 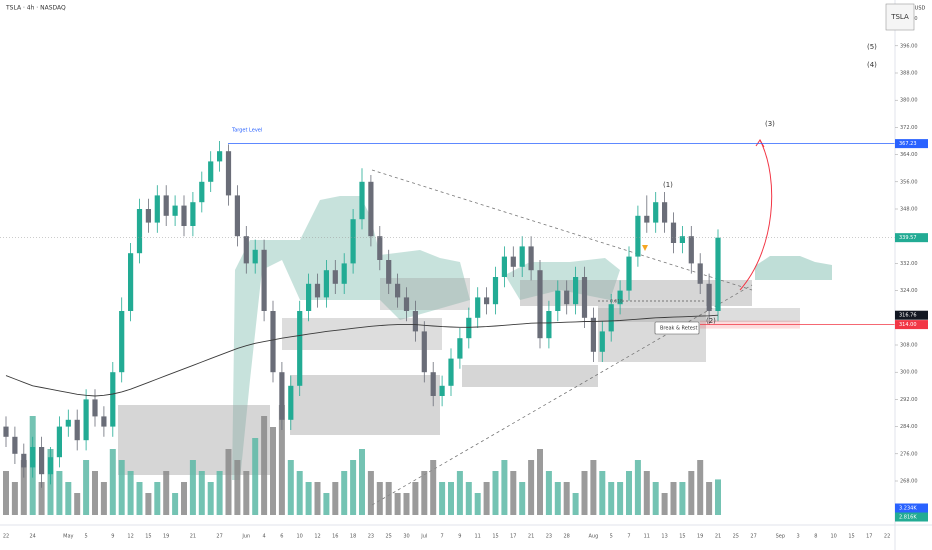 What do you see at coordinates (647, 537) in the screenshot?
I see `x-tick-label: 11` at bounding box center [647, 537].